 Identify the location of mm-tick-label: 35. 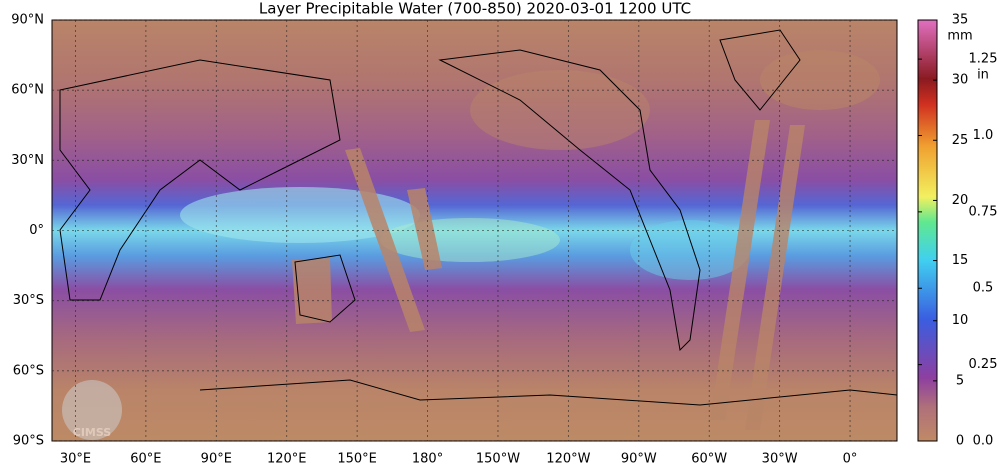
(960, 20).